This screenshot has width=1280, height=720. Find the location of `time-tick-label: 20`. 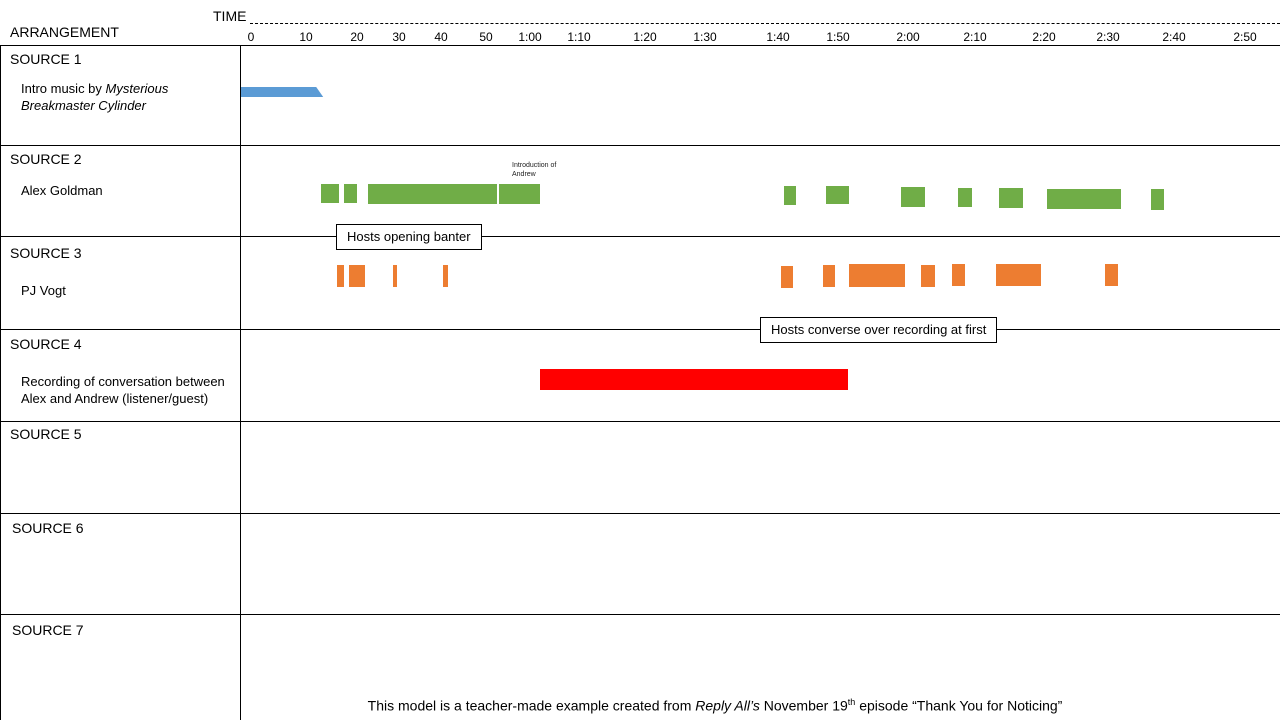

time-tick-label: 20 is located at coordinates (357, 37).